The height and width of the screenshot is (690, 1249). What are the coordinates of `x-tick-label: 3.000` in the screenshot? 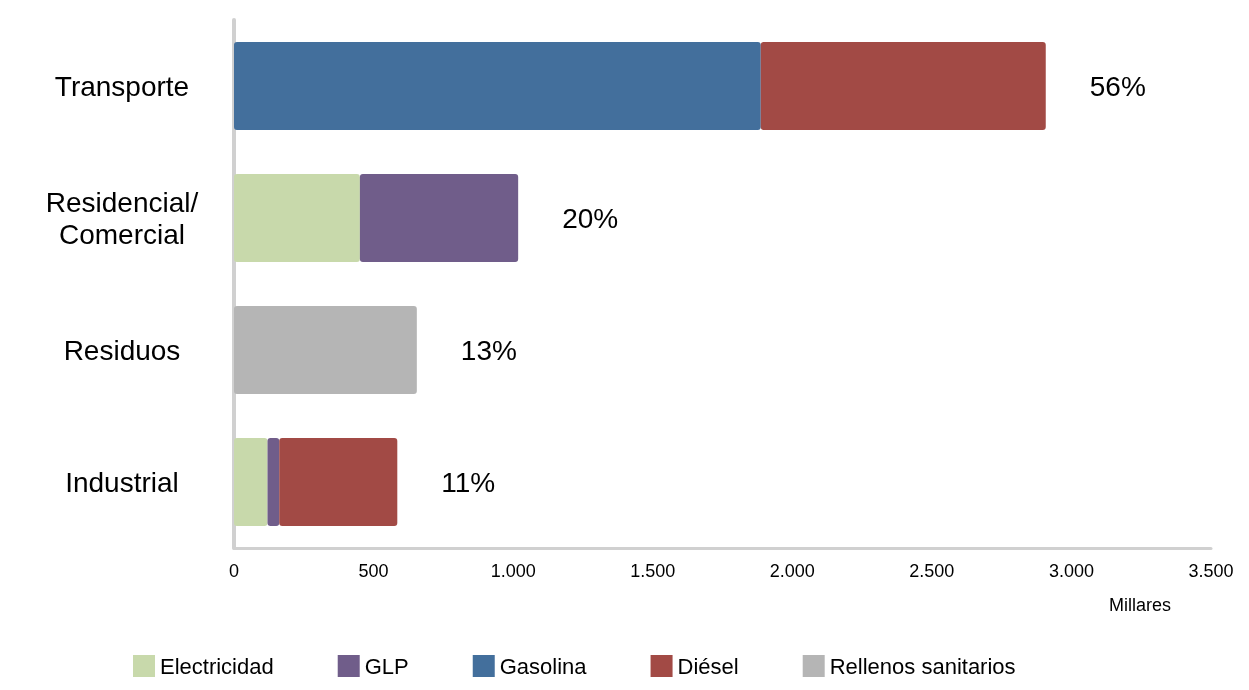 It's located at (1071, 571).